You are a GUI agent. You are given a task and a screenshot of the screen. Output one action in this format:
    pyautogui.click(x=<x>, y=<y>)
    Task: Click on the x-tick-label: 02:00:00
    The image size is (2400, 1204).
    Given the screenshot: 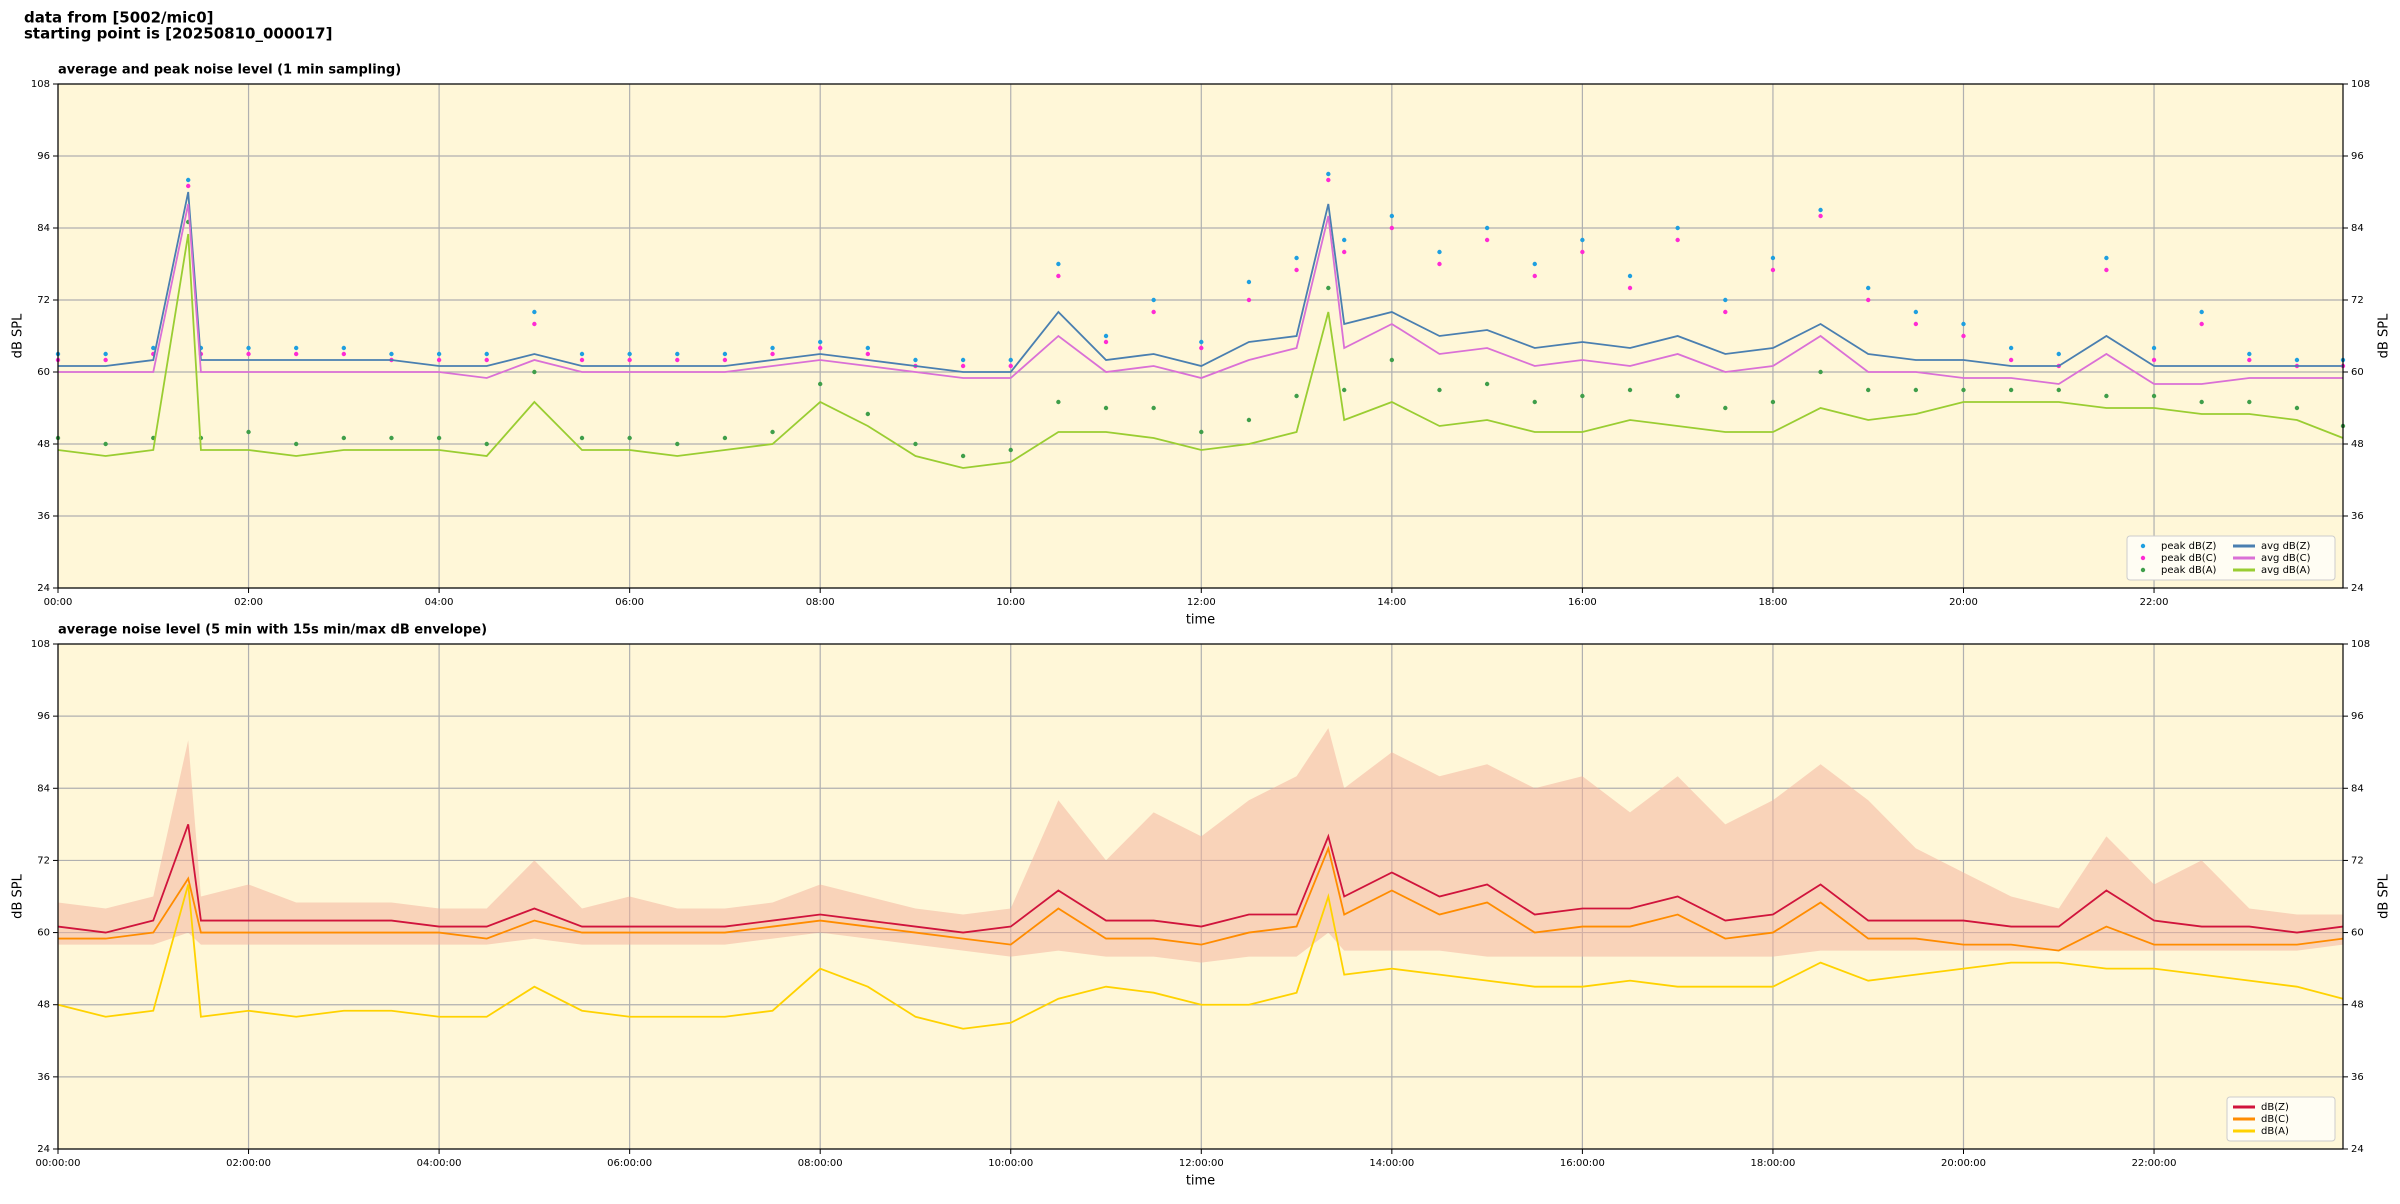 What is the action you would take?
    pyautogui.click(x=248, y=1163)
    